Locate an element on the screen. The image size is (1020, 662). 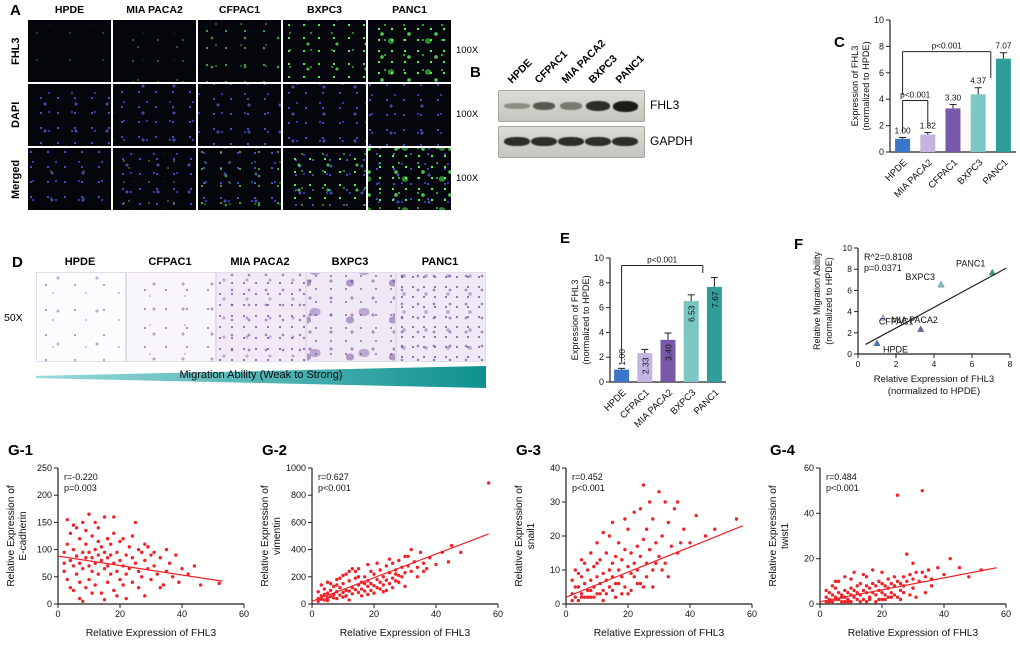
panel-b: B HPDE CFPAC1 MIA PACA2 BXPC3 PANC1 FHL3 GAPDH is located at coordinates (584, 96).